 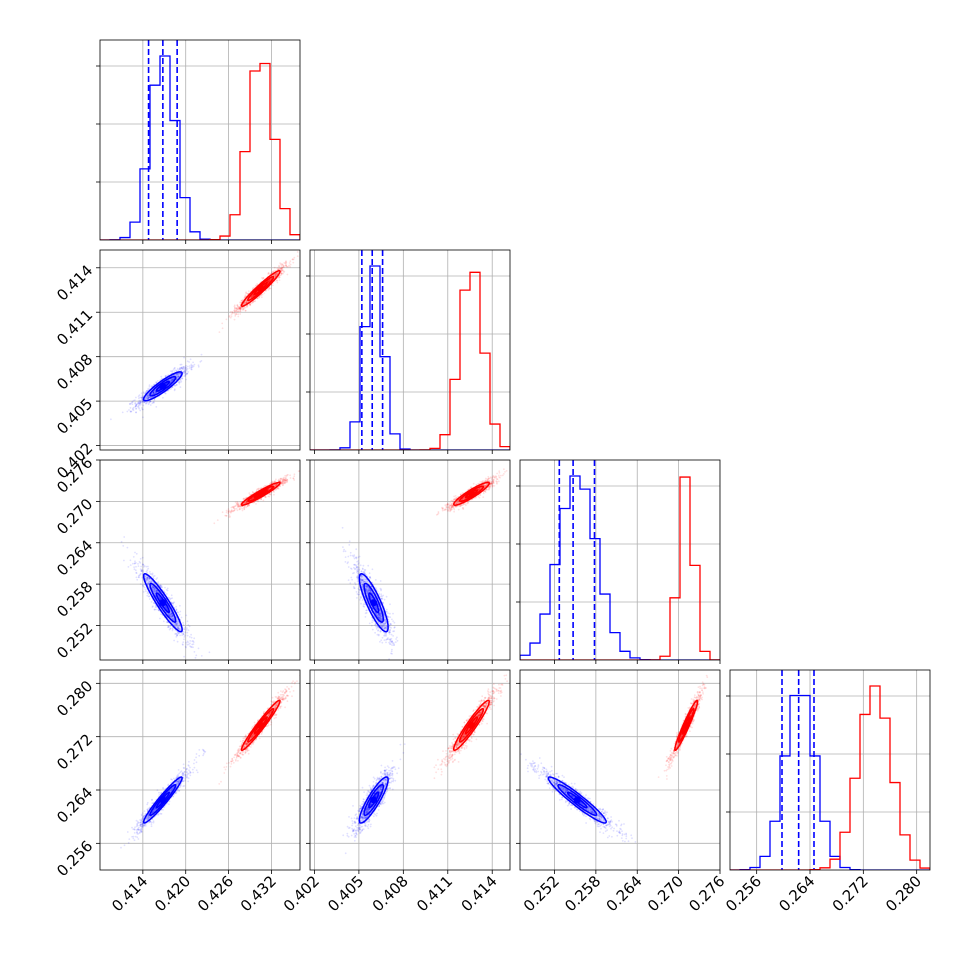 What do you see at coordinates (582, 893) in the screenshot?
I see `x-tick-label: 0.258` at bounding box center [582, 893].